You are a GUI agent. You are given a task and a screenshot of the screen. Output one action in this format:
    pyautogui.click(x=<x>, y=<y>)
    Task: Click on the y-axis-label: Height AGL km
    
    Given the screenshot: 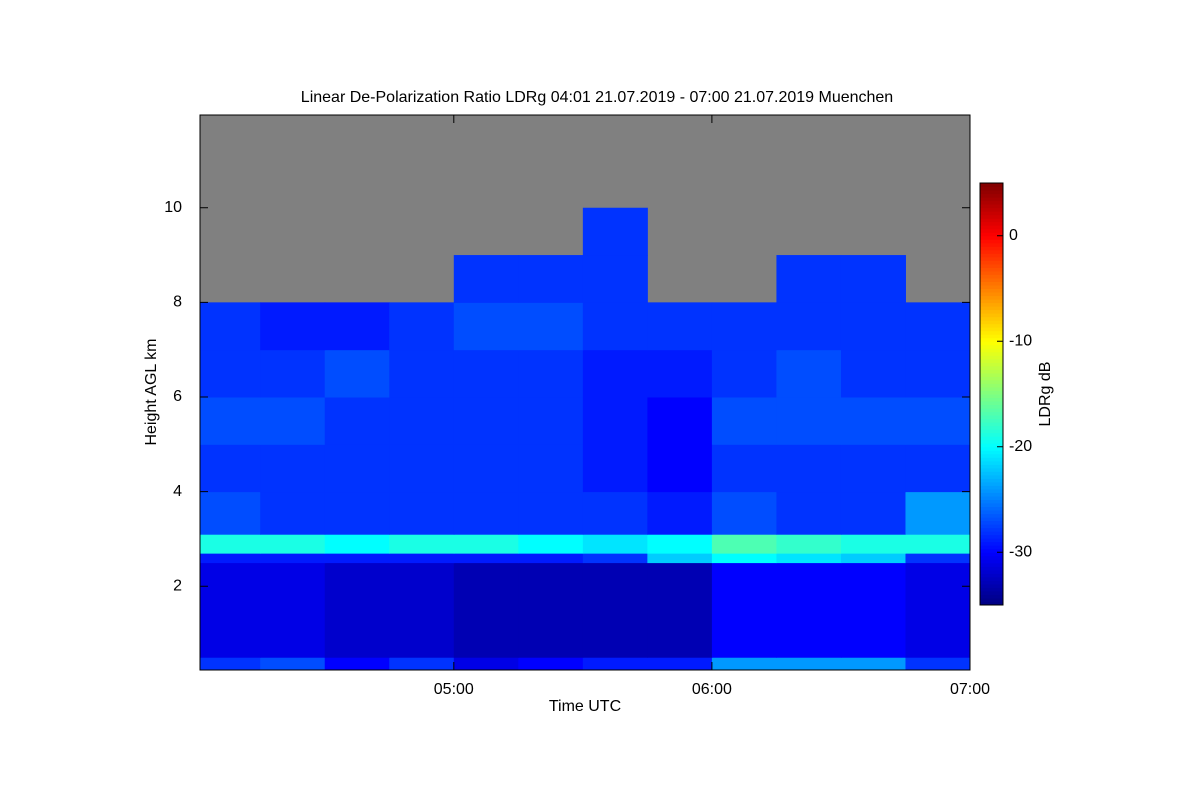 What is the action you would take?
    pyautogui.click(x=151, y=391)
    